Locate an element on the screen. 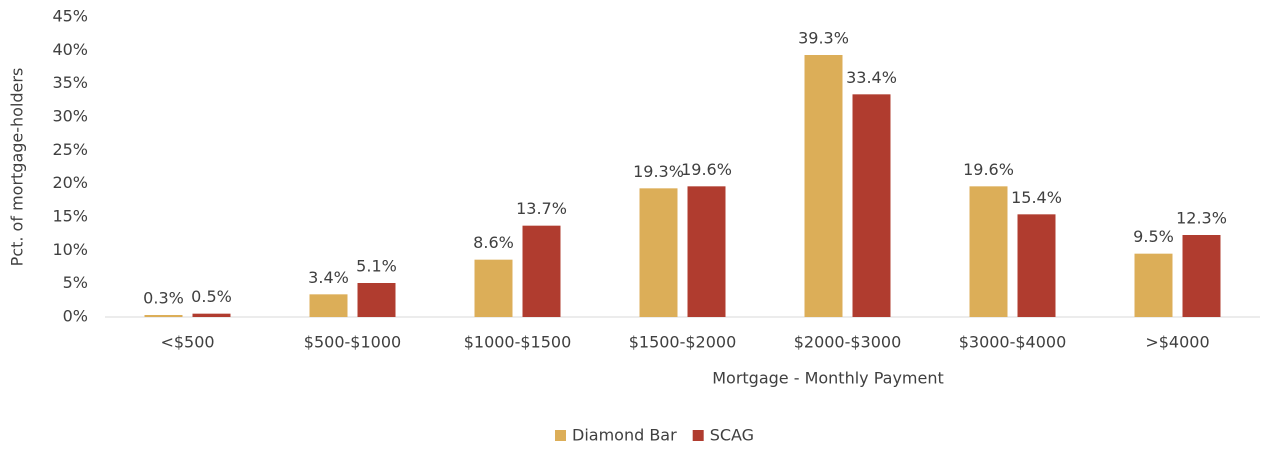 This screenshot has width=1270, height=452. y-tick-label: 35% is located at coordinates (70, 82).